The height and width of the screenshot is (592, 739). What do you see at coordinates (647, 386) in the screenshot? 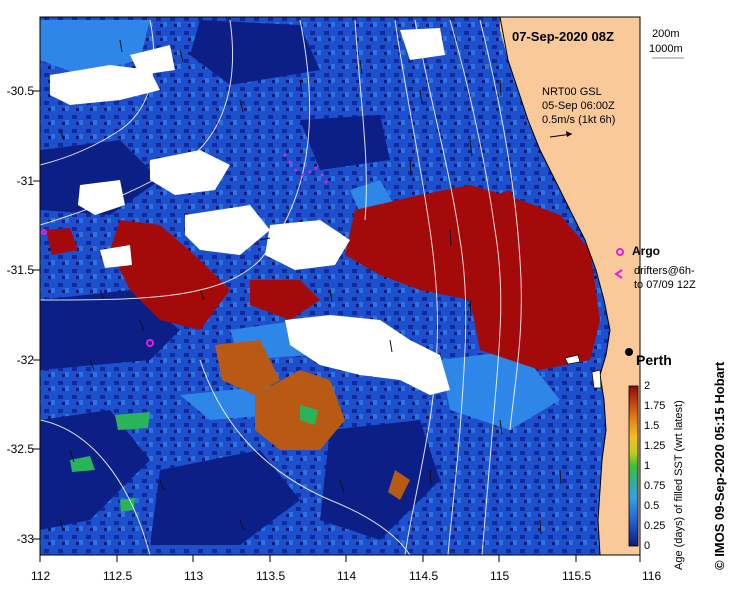
I see `colorbar-tick: 2` at bounding box center [647, 386].